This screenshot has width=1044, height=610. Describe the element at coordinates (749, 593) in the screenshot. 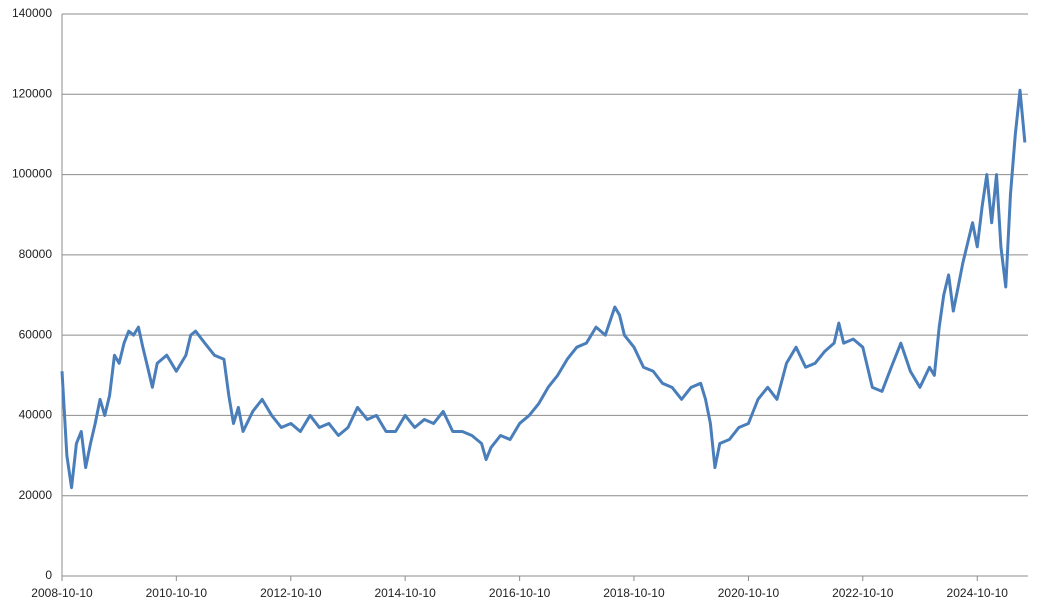

I see `x-tick-label: 2020-10-10` at that location.